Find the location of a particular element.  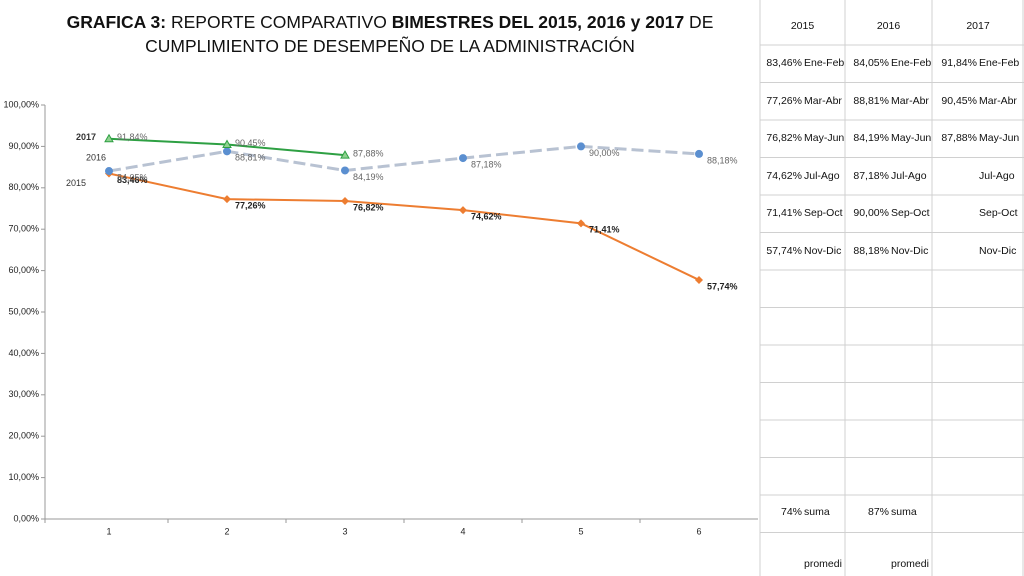

table-cell: 87% is located at coordinates (878, 512).